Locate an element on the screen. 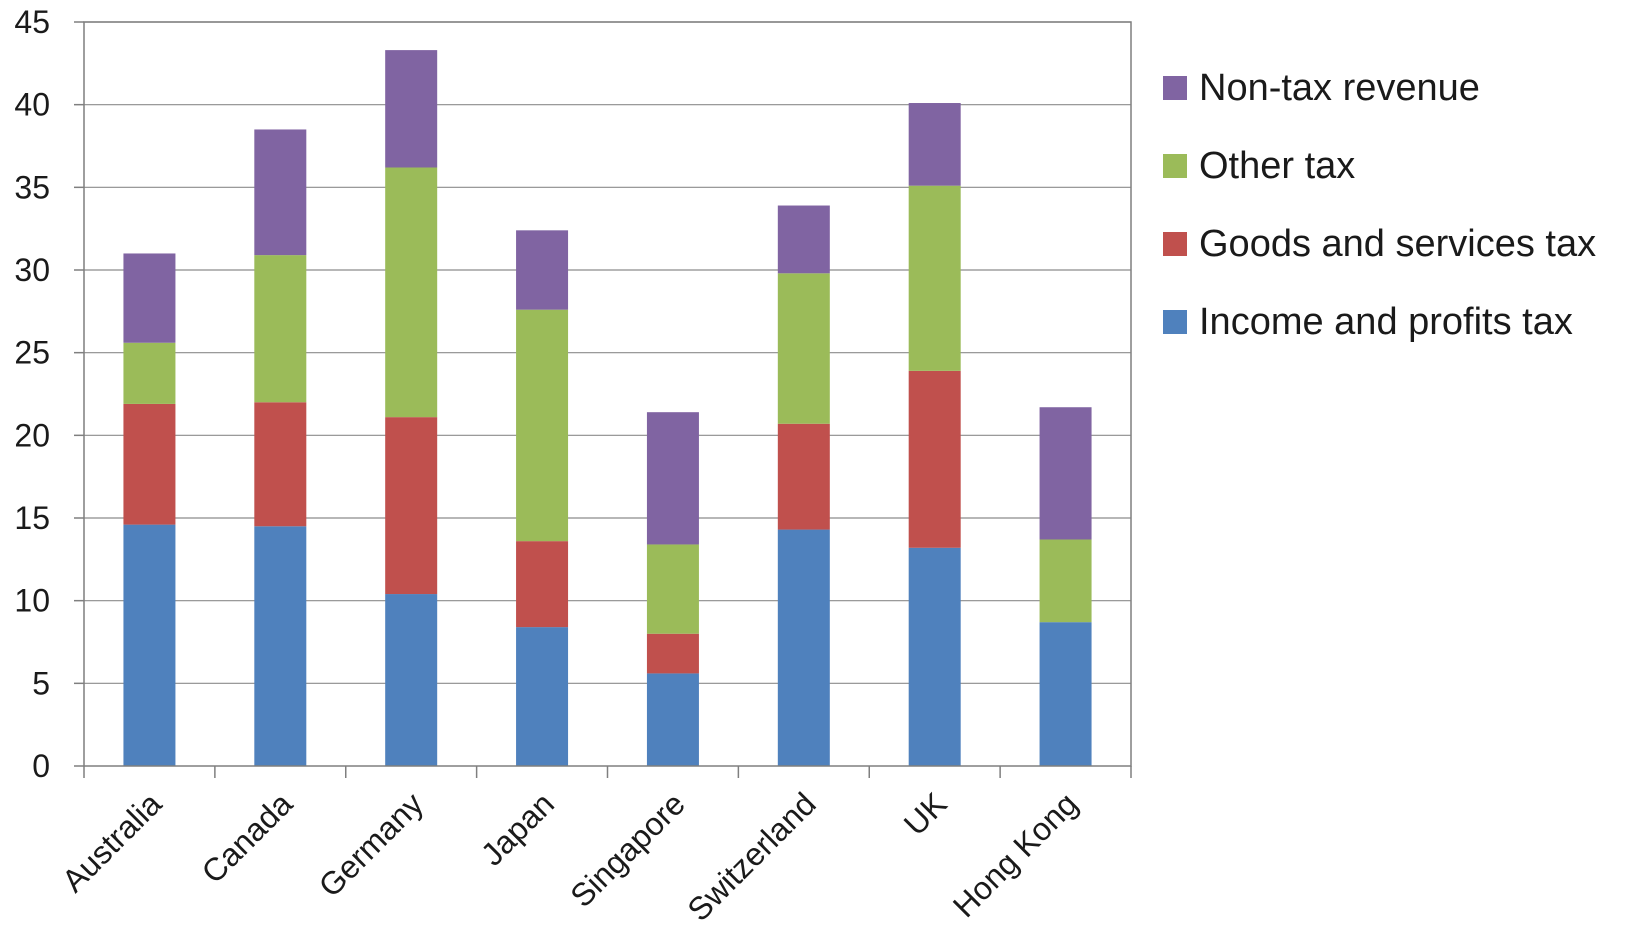  bar-segment-other-tax-japan is located at coordinates (542, 425).